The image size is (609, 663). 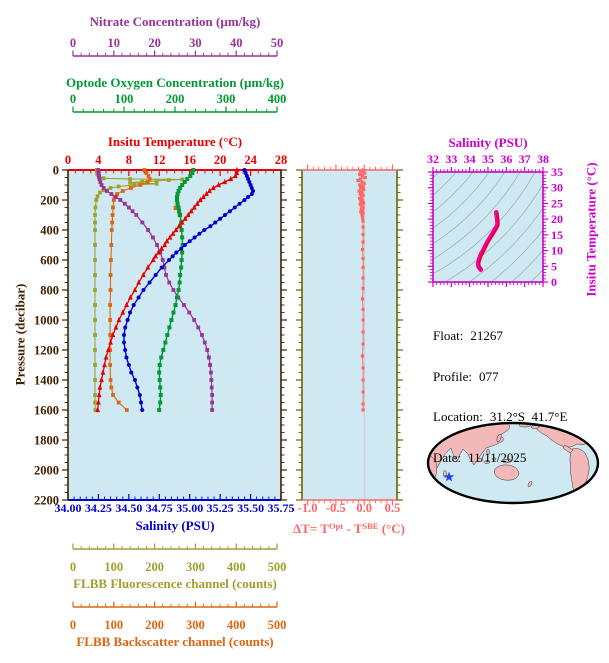 I want to click on float-location-star, so click(x=449, y=476).